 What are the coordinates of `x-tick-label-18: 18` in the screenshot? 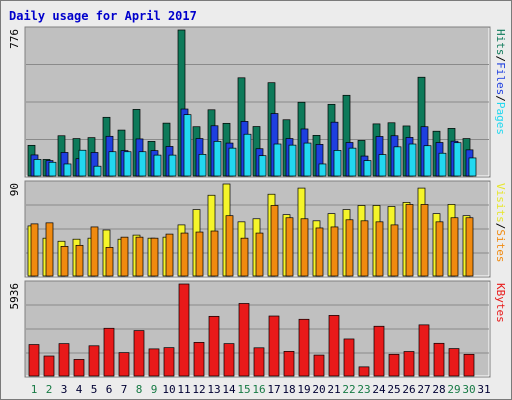 It's located at (288, 389).